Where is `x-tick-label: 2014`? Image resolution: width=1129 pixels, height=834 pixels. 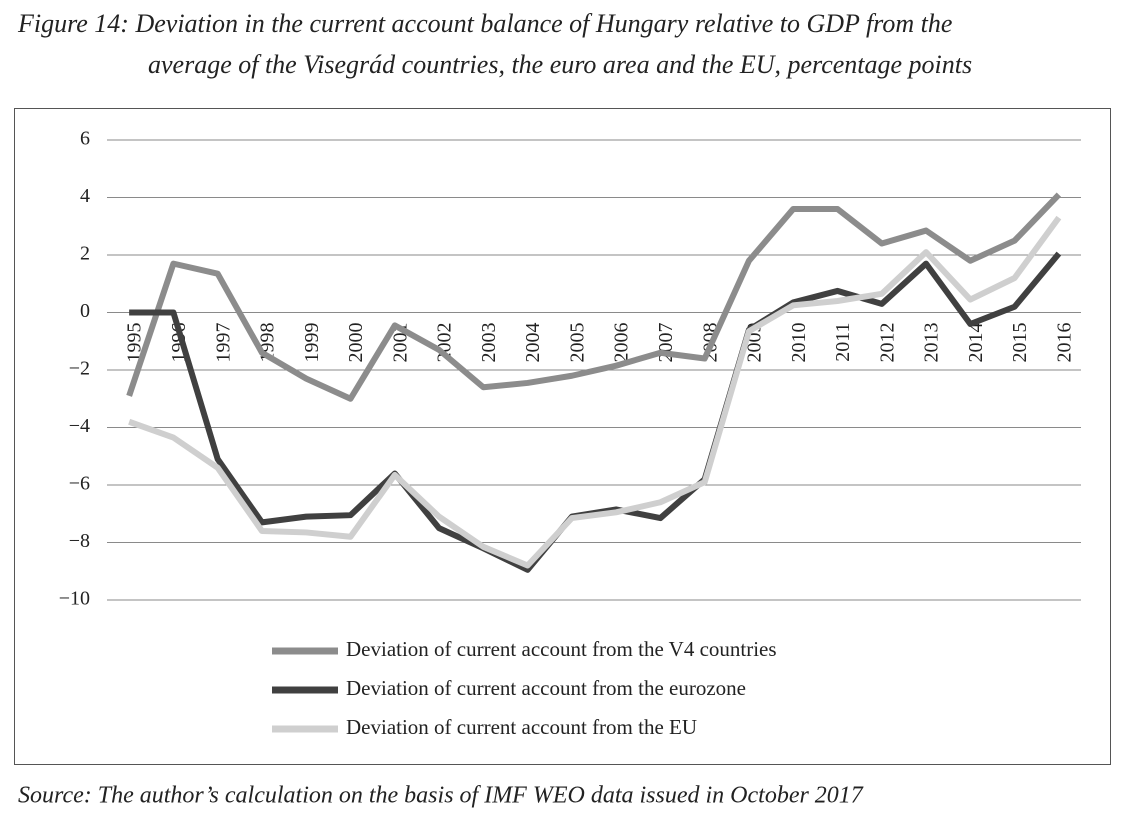 x-tick-label: 2014 is located at coordinates (976, 343).